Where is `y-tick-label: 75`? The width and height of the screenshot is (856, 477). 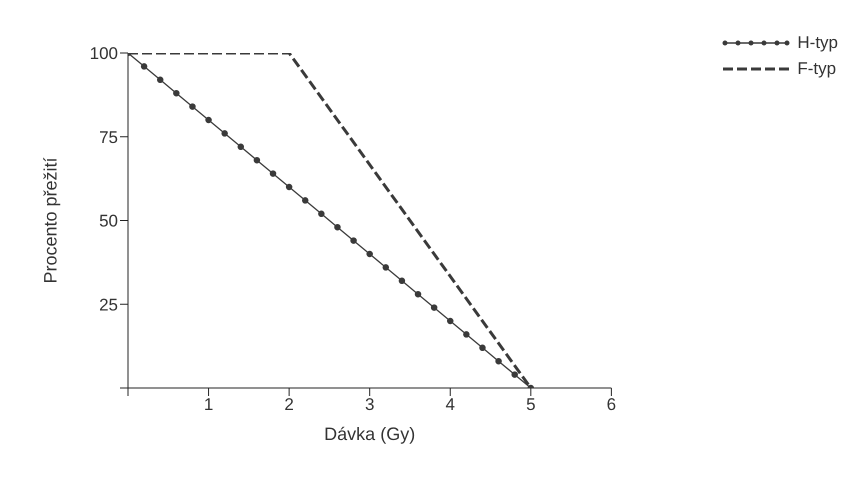
y-tick-label: 75 is located at coordinates (108, 137).